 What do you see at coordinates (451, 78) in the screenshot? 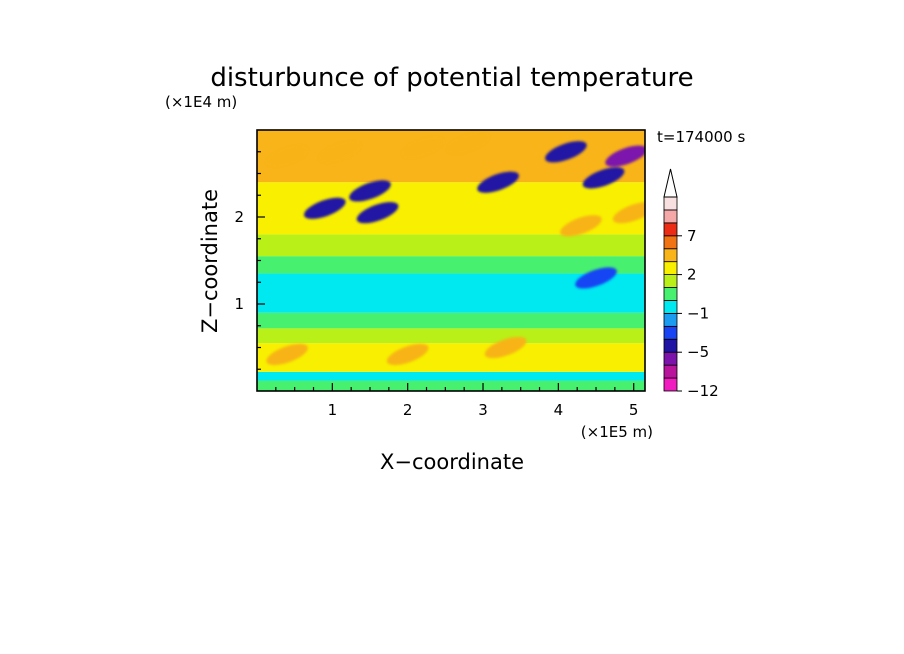
I see `chart-title: disturbunce of potential temperature` at bounding box center [451, 78].